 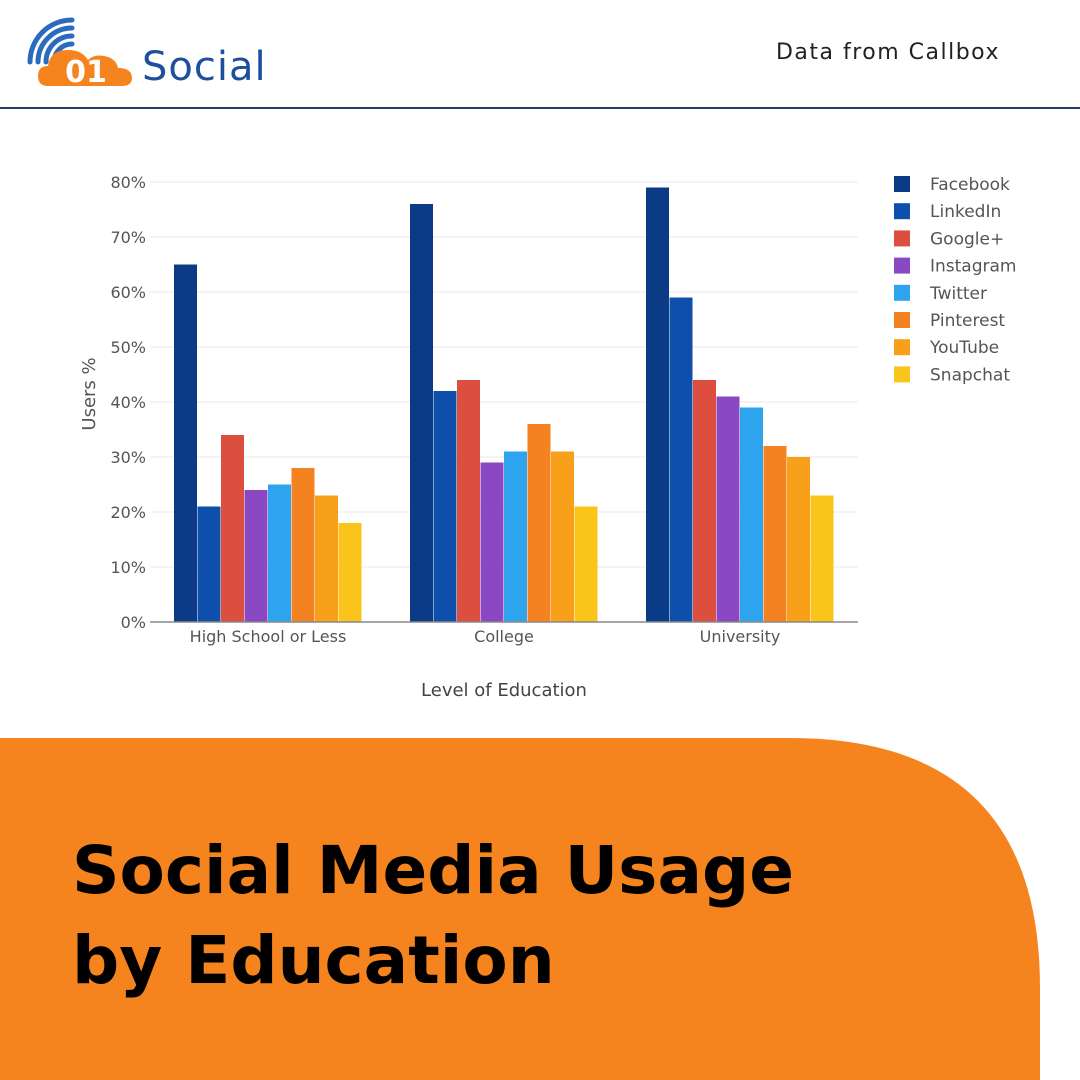 What do you see at coordinates (540, 108) in the screenshot?
I see `header-divider` at bounding box center [540, 108].